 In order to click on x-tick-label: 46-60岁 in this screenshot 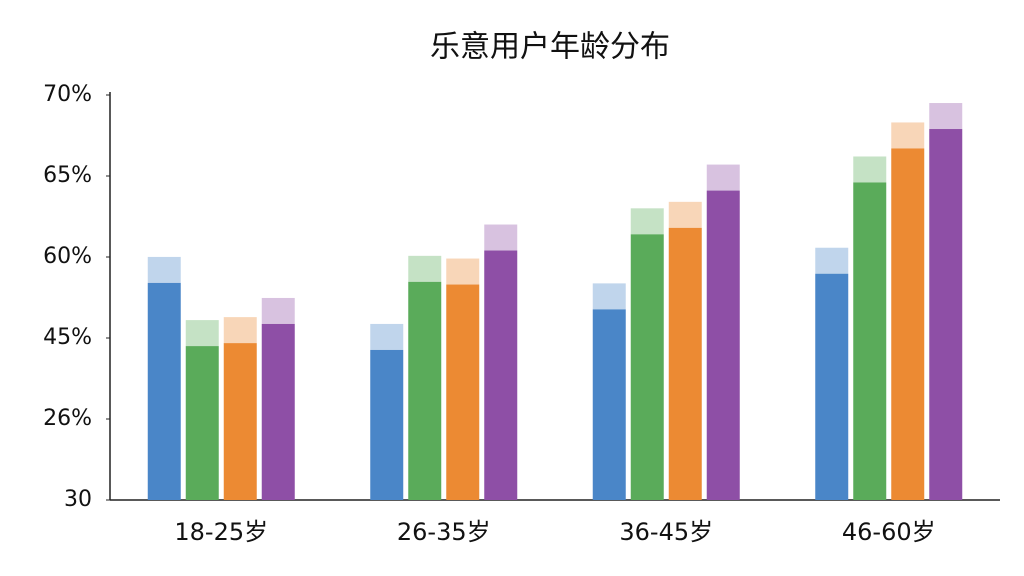, I will do `click(889, 532)`.